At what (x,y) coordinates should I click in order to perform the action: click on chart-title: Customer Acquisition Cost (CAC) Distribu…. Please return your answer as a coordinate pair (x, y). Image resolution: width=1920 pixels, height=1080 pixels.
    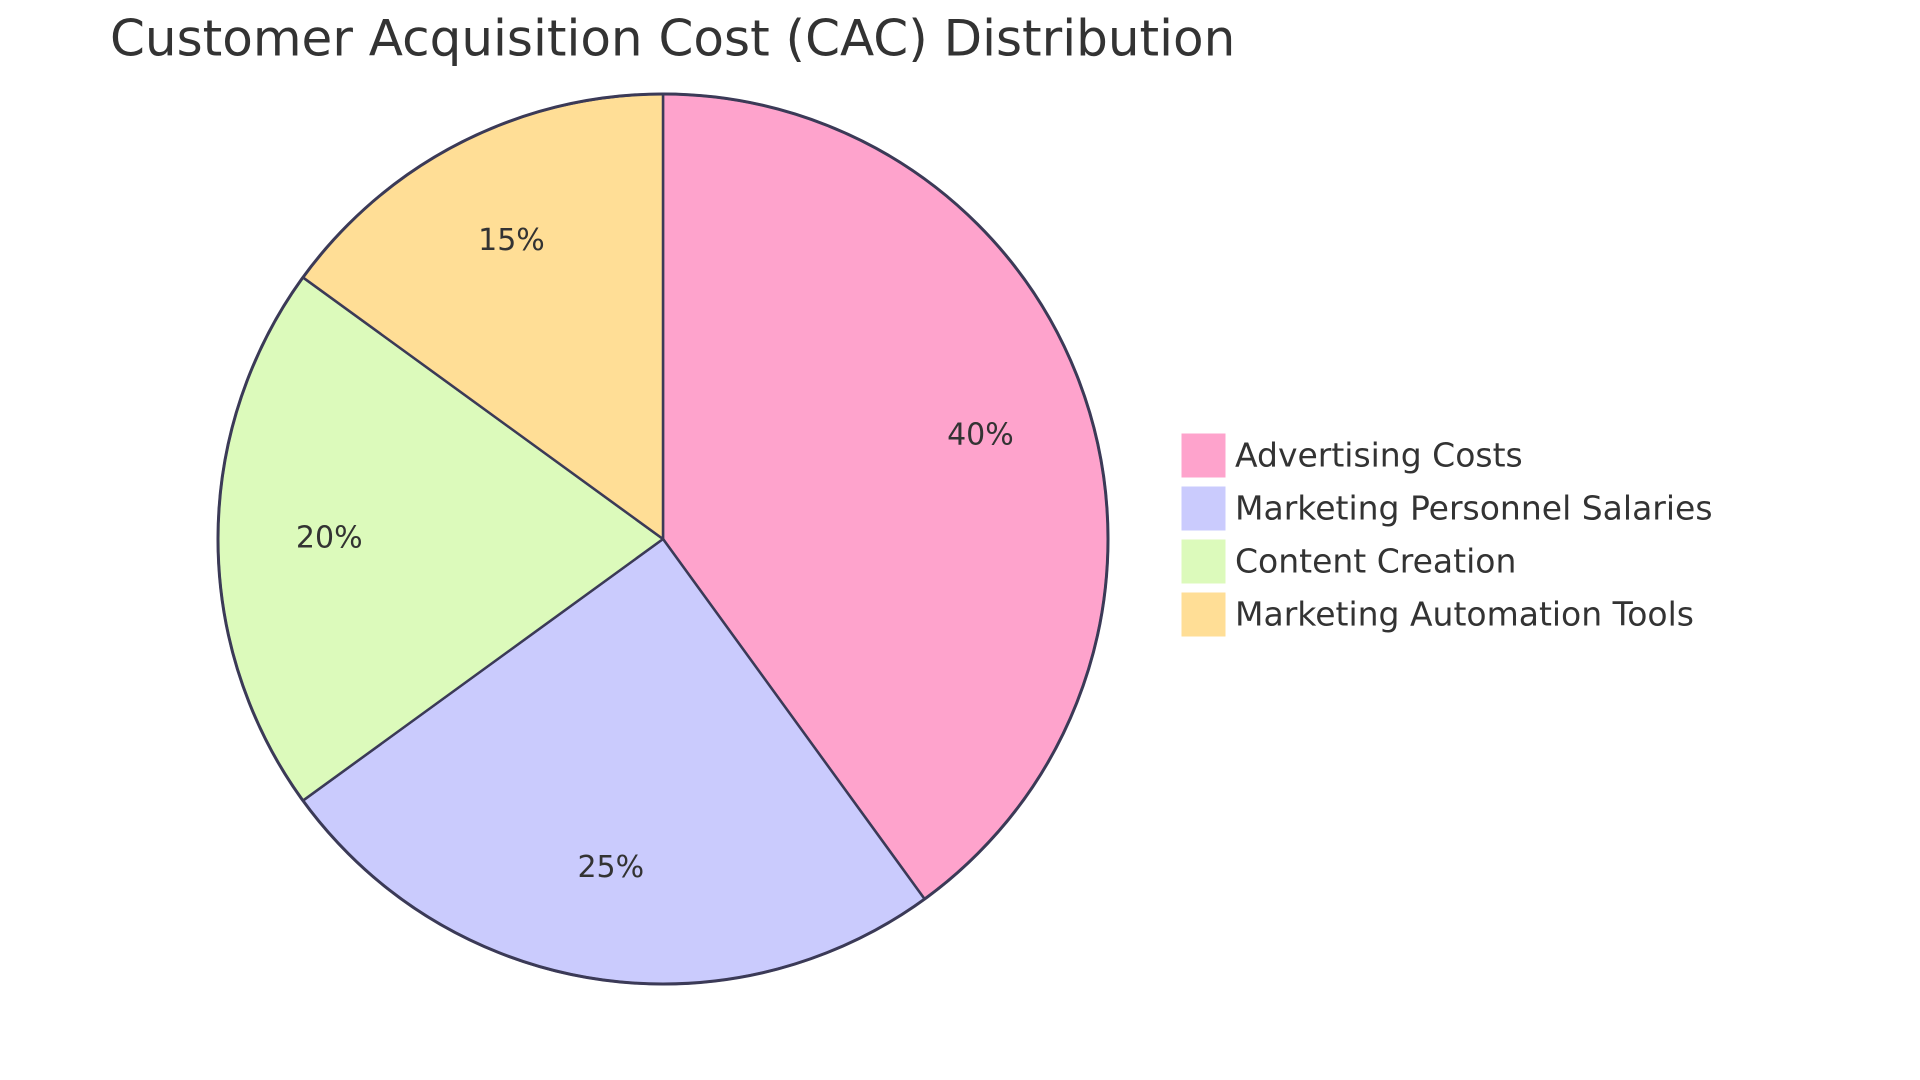
    Looking at the image, I should click on (672, 39).